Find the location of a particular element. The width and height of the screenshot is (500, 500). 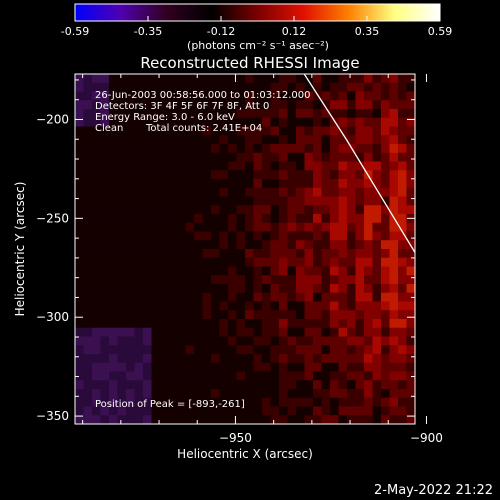

colorbar-gradient is located at coordinates (257, 12).